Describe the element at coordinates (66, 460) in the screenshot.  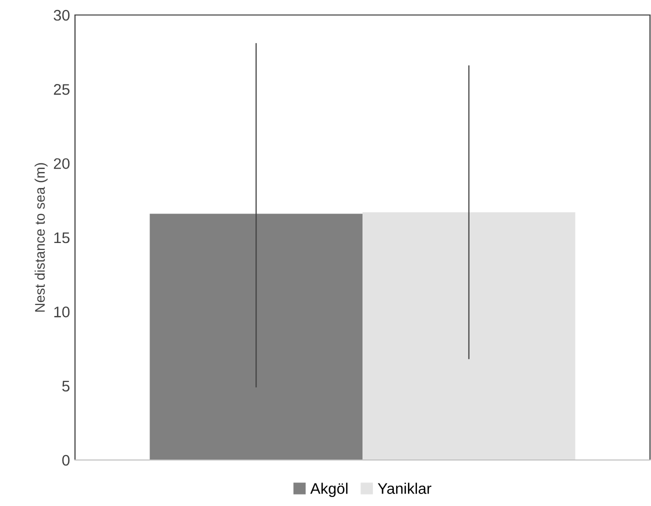
I see `y-tick-label: 0` at that location.